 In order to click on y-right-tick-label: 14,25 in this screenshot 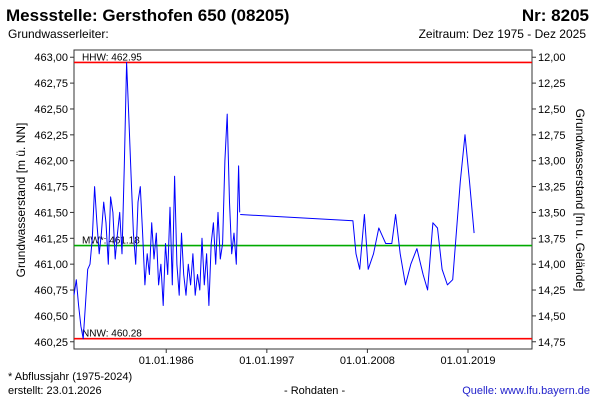, I will do `click(552, 291)`.